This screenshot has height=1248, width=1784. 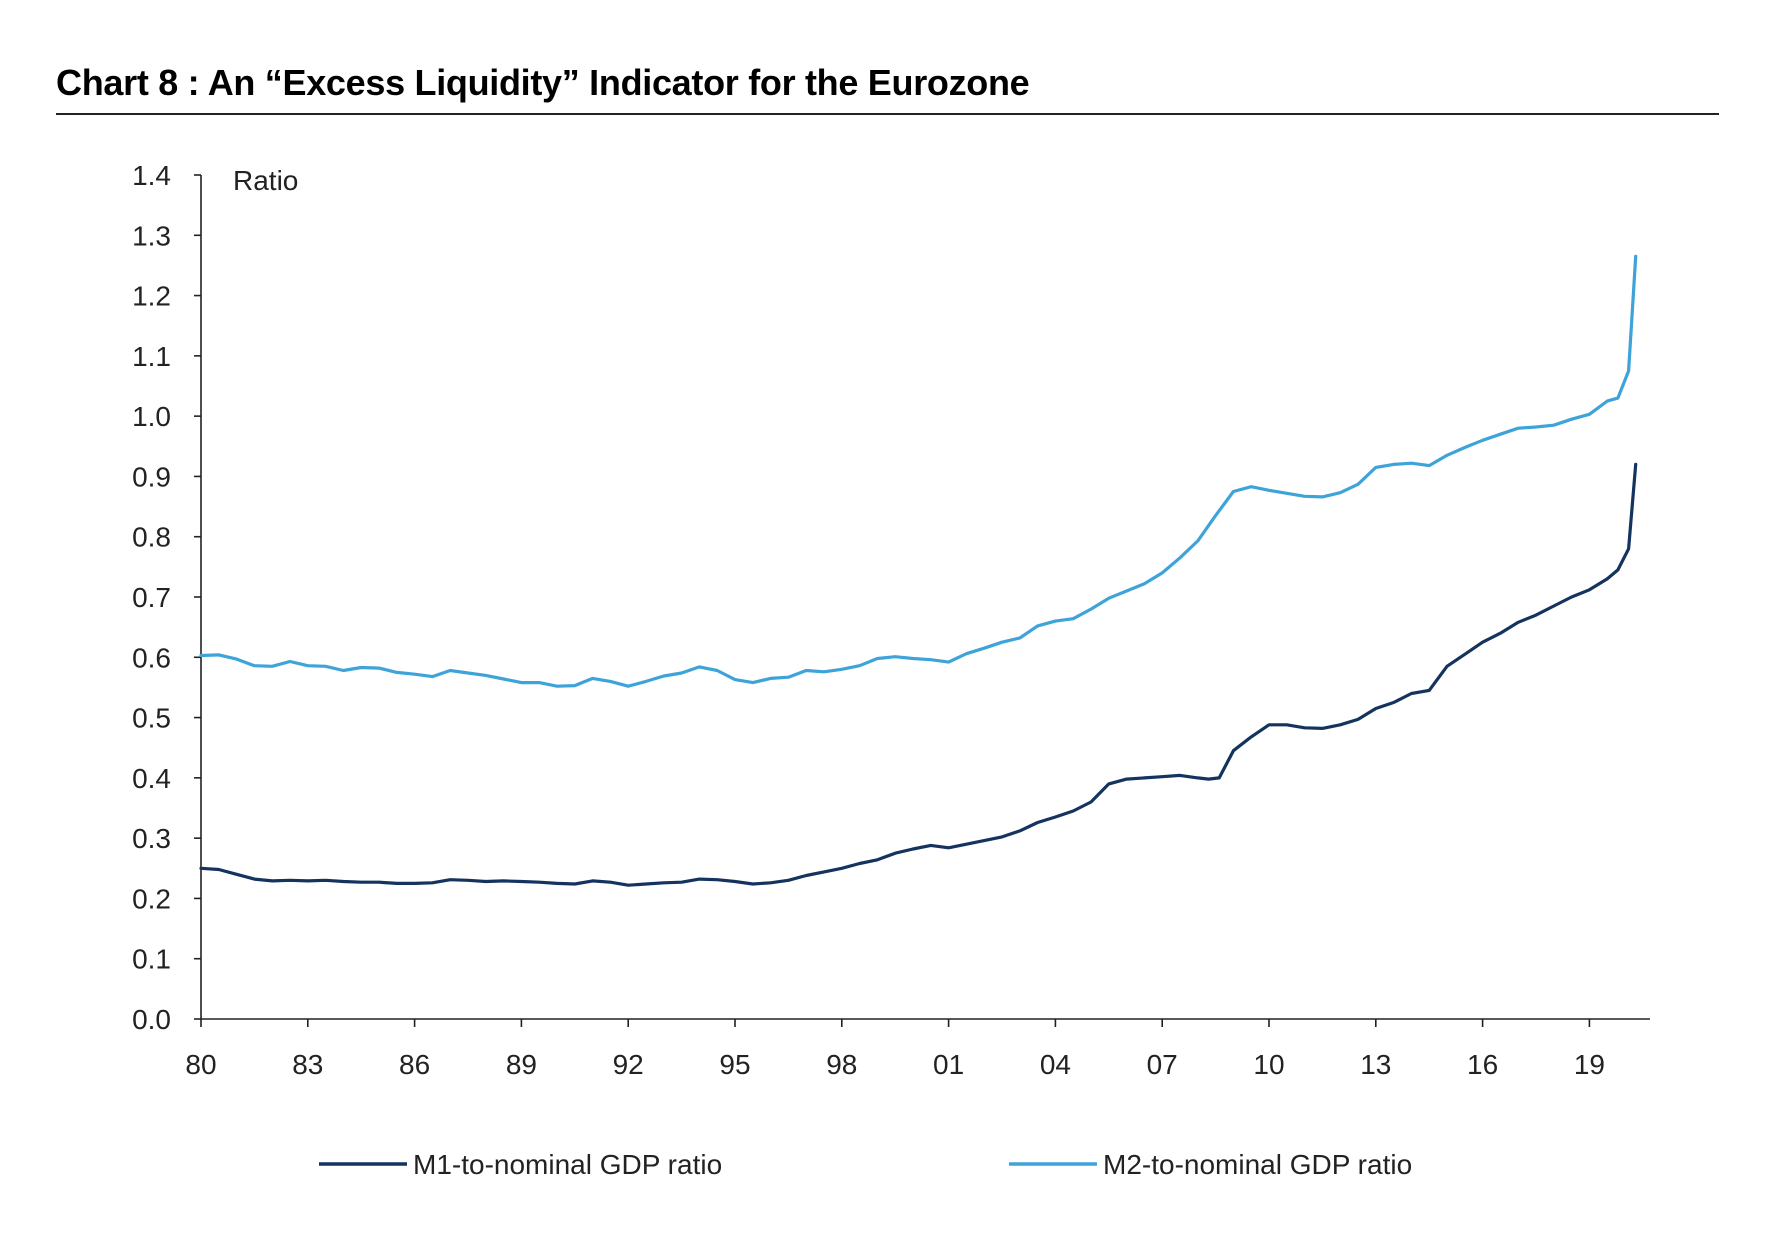 What do you see at coordinates (151, 718) in the screenshot?
I see `y-tick-label: 0.5` at bounding box center [151, 718].